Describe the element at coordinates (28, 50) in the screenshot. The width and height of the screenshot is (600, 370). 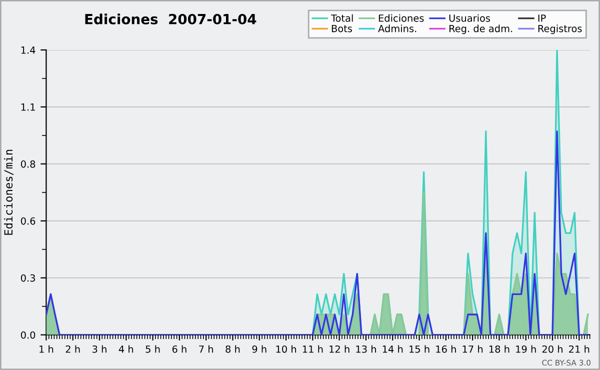
I see `y-tick-label: 1.4` at that location.